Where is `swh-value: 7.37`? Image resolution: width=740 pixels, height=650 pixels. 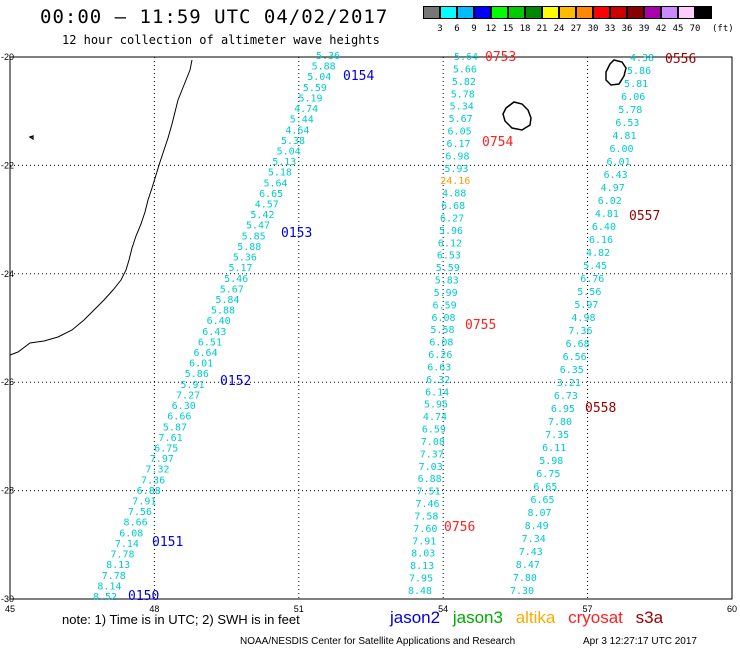 swh-value: 7.37 is located at coordinates (432, 454).